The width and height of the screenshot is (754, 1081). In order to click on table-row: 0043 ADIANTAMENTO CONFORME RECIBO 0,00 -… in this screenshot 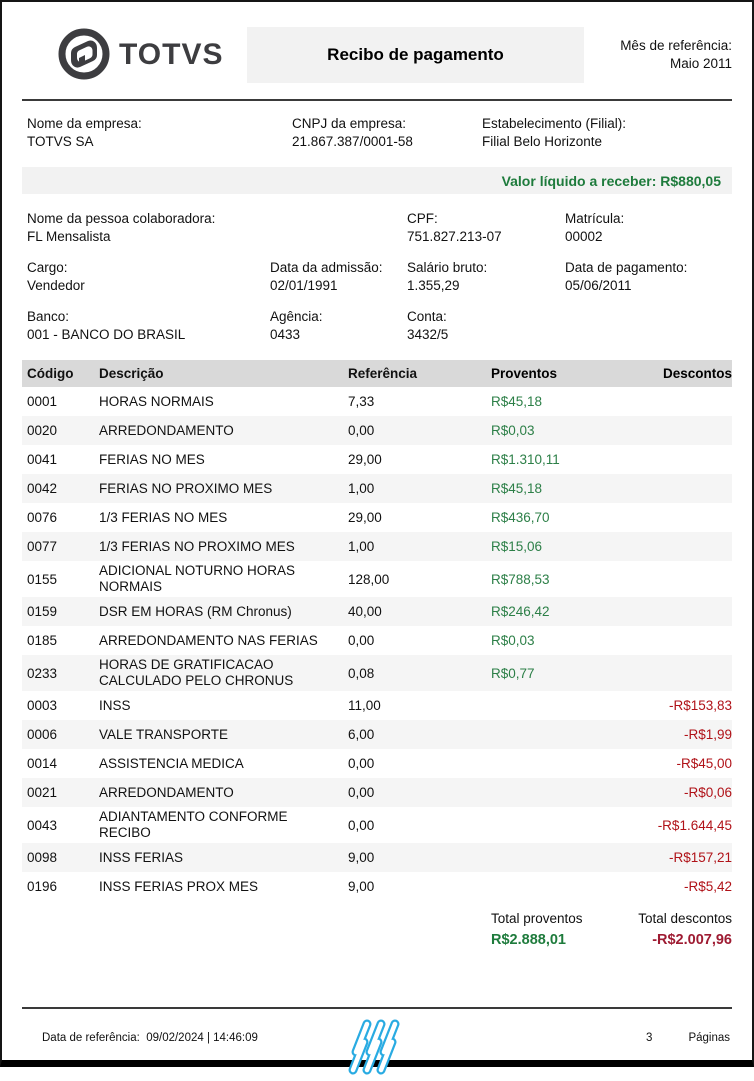, I will do `click(377, 825)`.